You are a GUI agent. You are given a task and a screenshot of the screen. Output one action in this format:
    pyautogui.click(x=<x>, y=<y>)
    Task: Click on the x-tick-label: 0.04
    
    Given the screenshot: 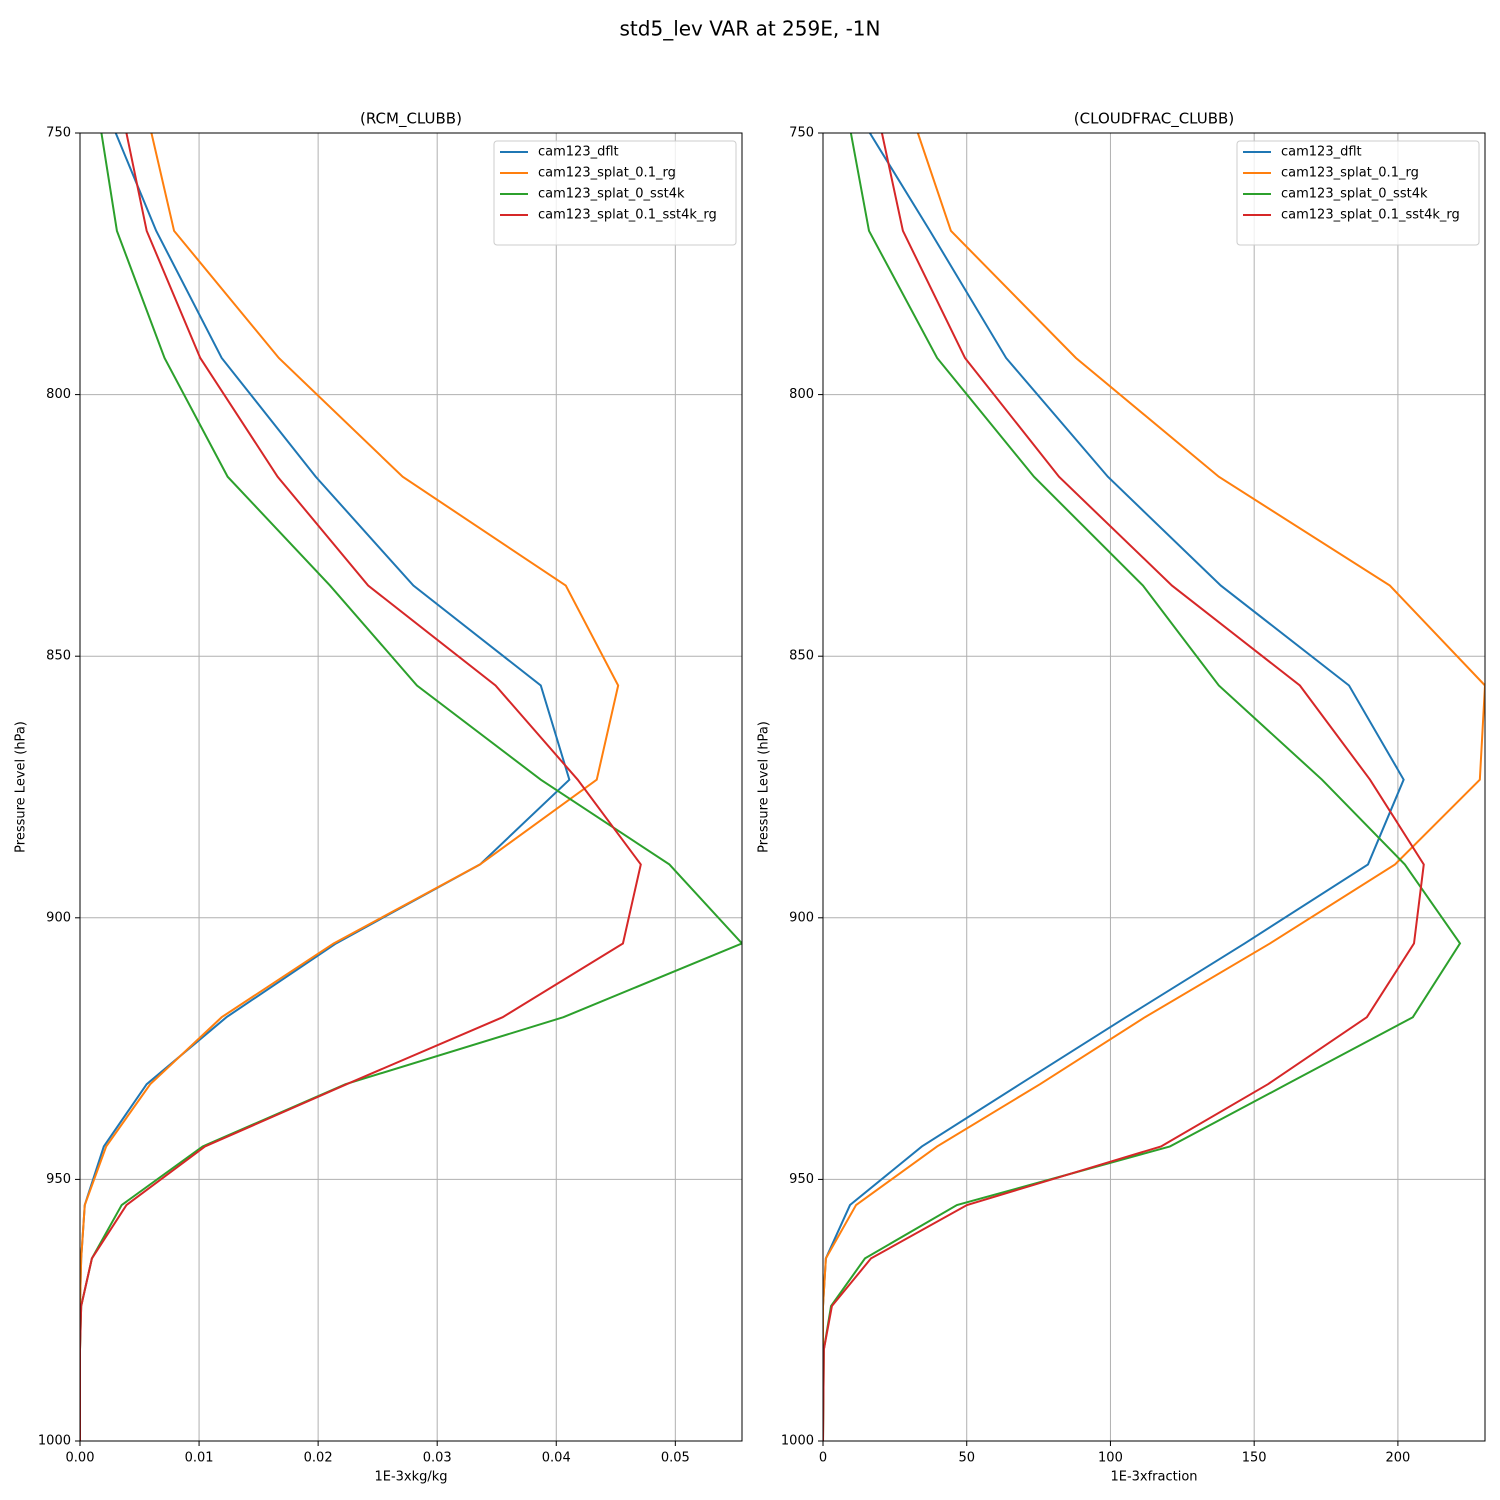 What is the action you would take?
    pyautogui.click(x=556, y=1458)
    